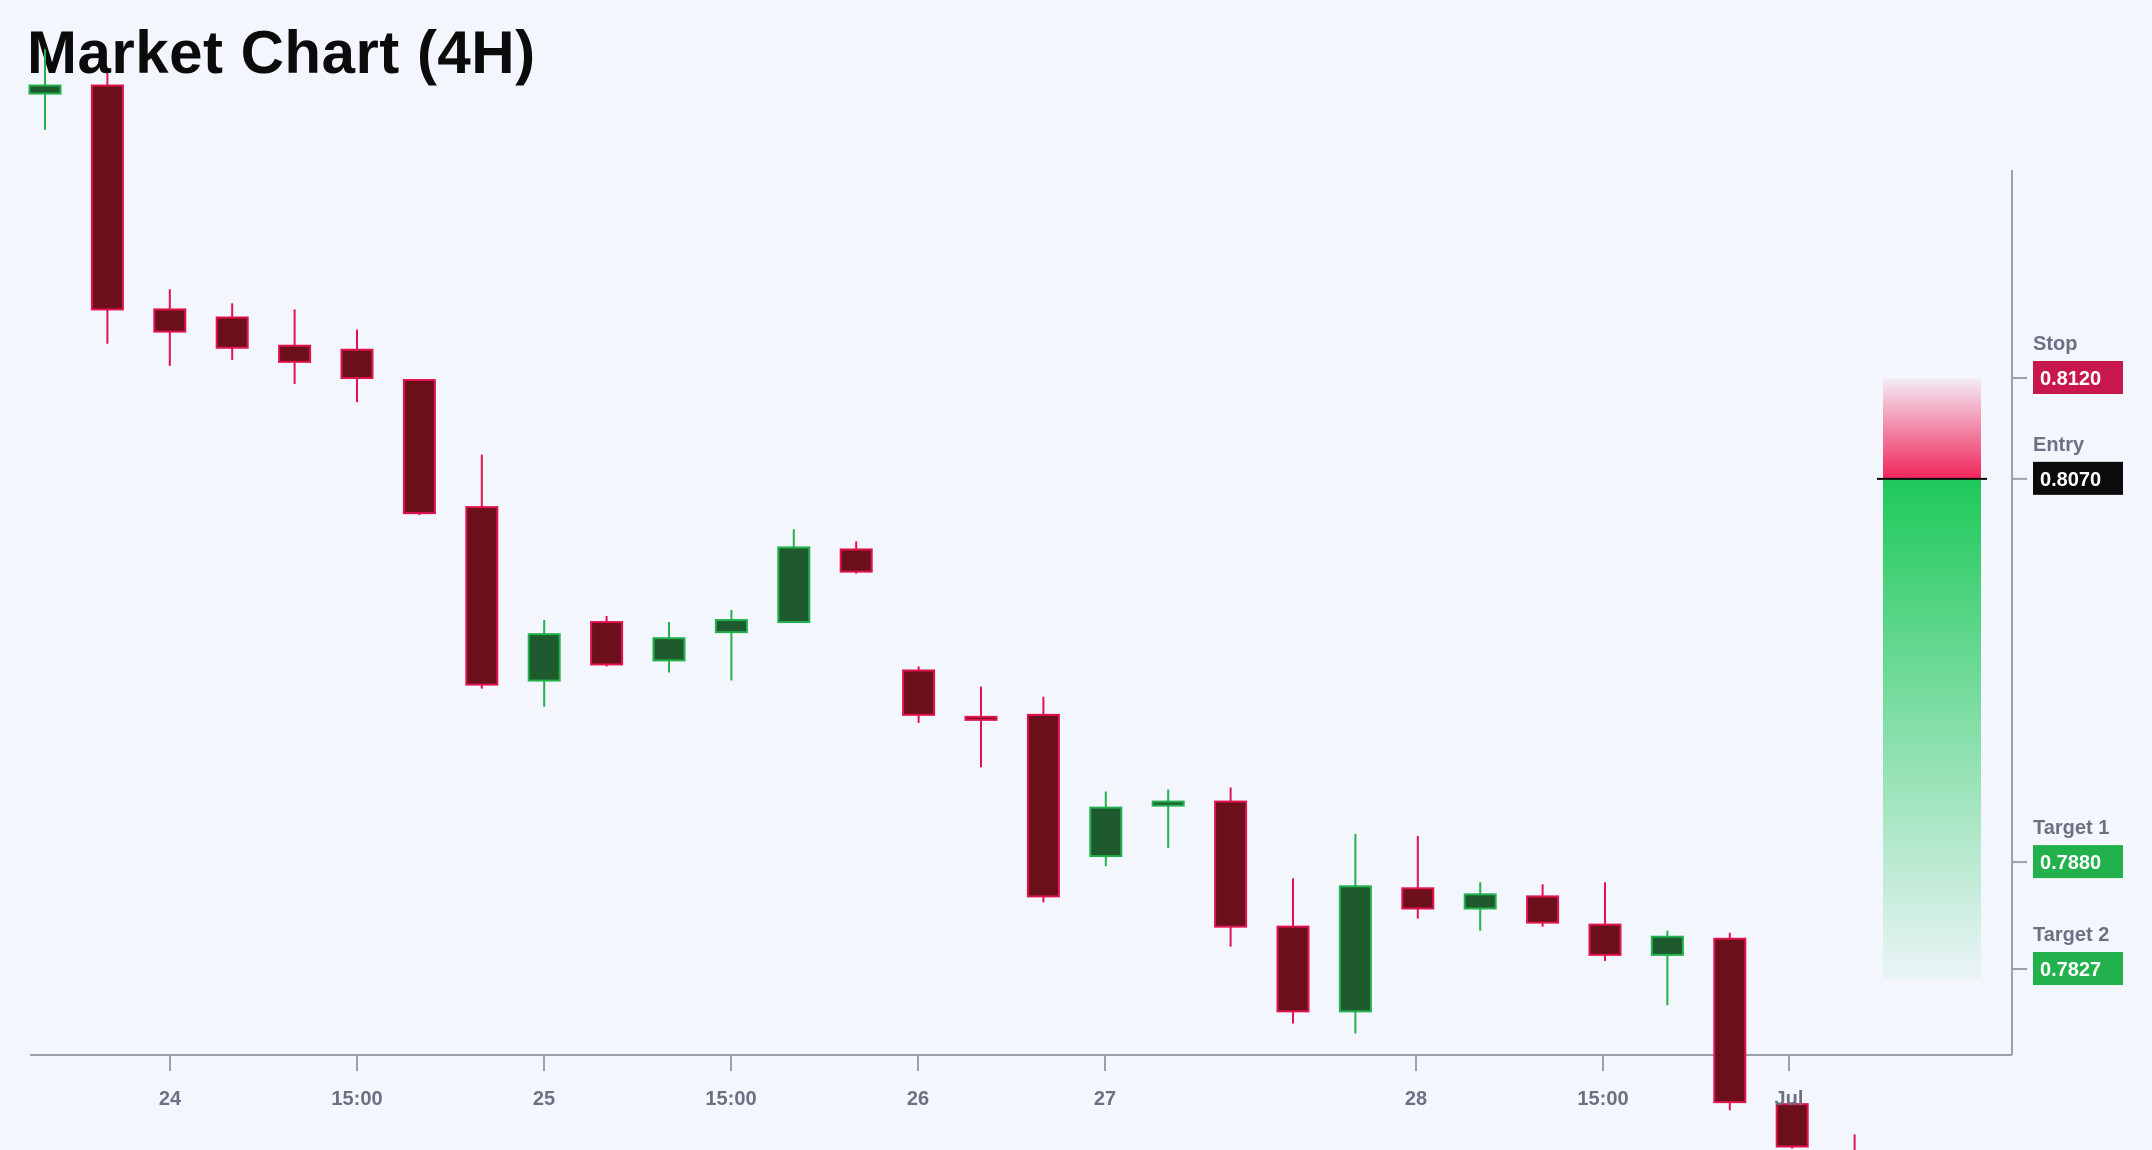  Describe the element at coordinates (2055, 344) in the screenshot. I see `level-name: Stop` at that location.